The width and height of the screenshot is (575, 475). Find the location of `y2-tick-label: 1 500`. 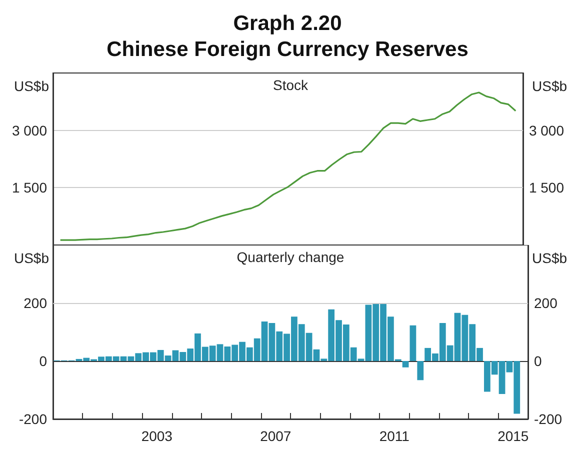

y2-tick-label: 1 500 is located at coordinates (546, 188).